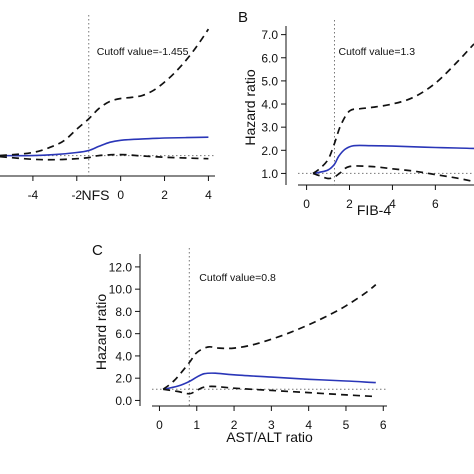 The image size is (474, 474). What do you see at coordinates (243, 17) in the screenshot?
I see `panel-label: B` at bounding box center [243, 17].